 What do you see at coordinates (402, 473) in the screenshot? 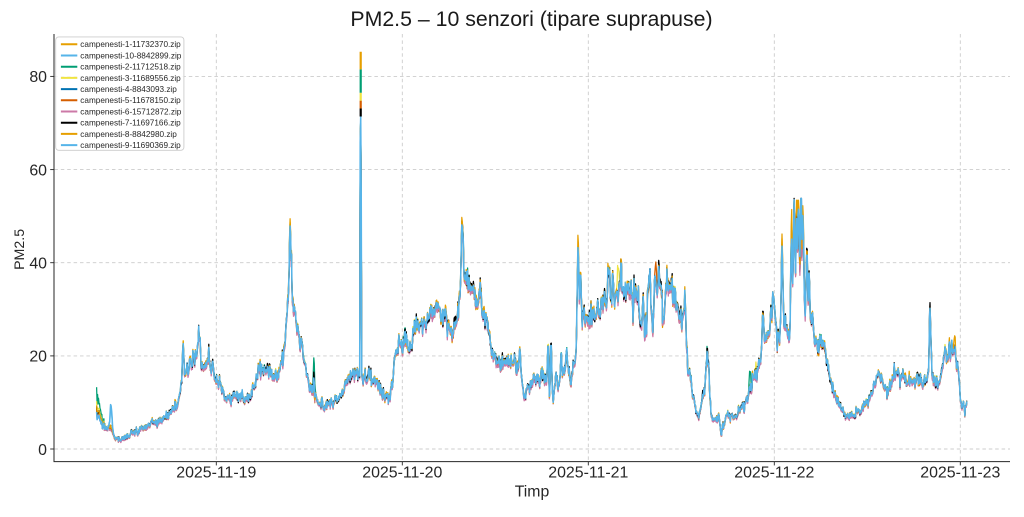
I see `svg-text: 2025-11-20` at bounding box center [402, 473].